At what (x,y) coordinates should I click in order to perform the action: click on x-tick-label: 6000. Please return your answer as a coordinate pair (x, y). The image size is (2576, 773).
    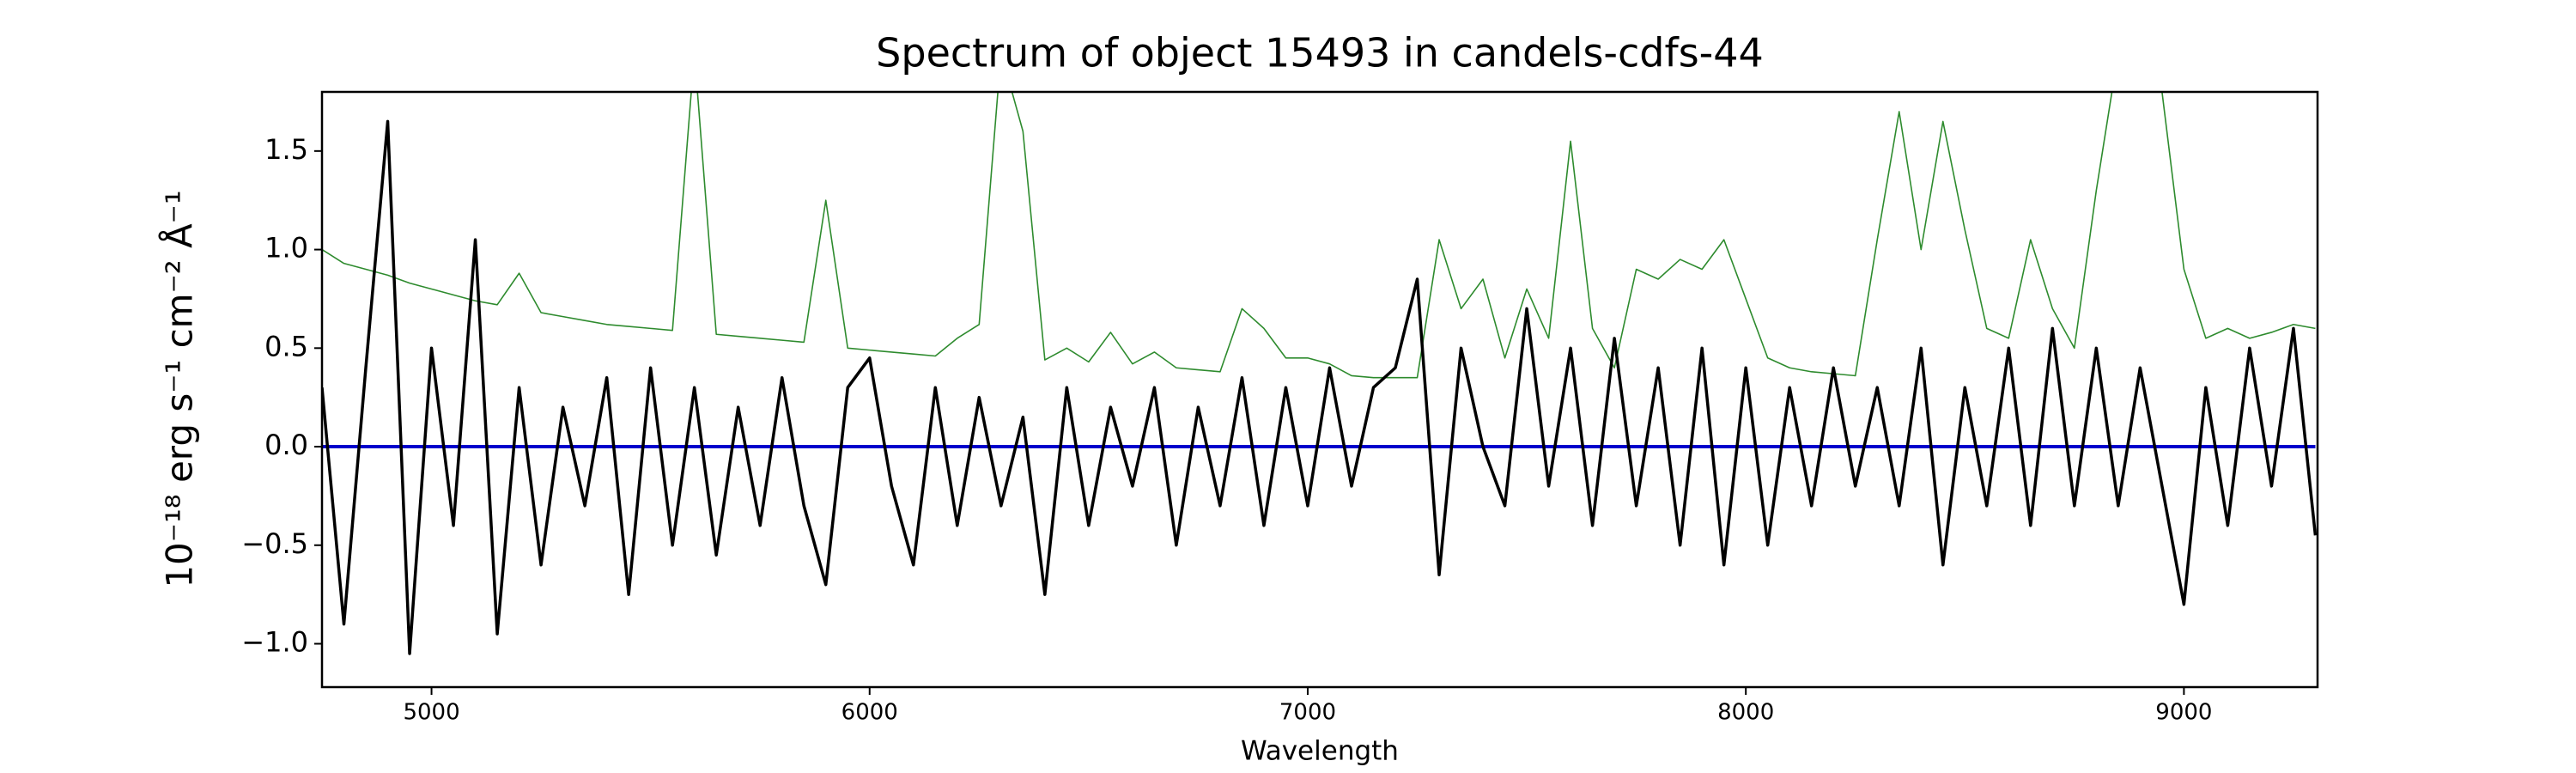
    Looking at the image, I should click on (870, 713).